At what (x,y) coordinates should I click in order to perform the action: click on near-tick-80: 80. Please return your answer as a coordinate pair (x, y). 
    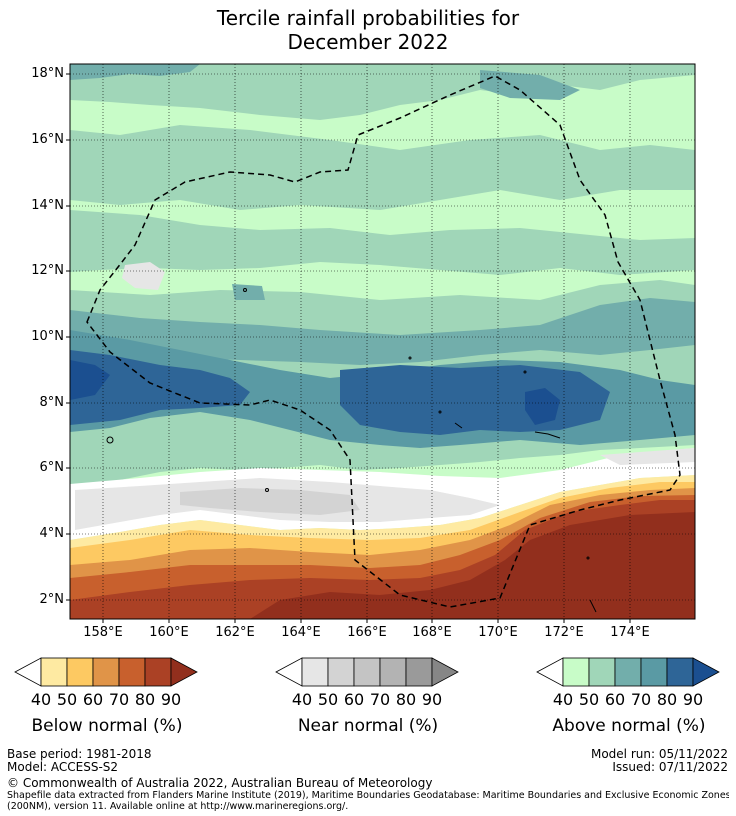
    Looking at the image, I should click on (406, 699).